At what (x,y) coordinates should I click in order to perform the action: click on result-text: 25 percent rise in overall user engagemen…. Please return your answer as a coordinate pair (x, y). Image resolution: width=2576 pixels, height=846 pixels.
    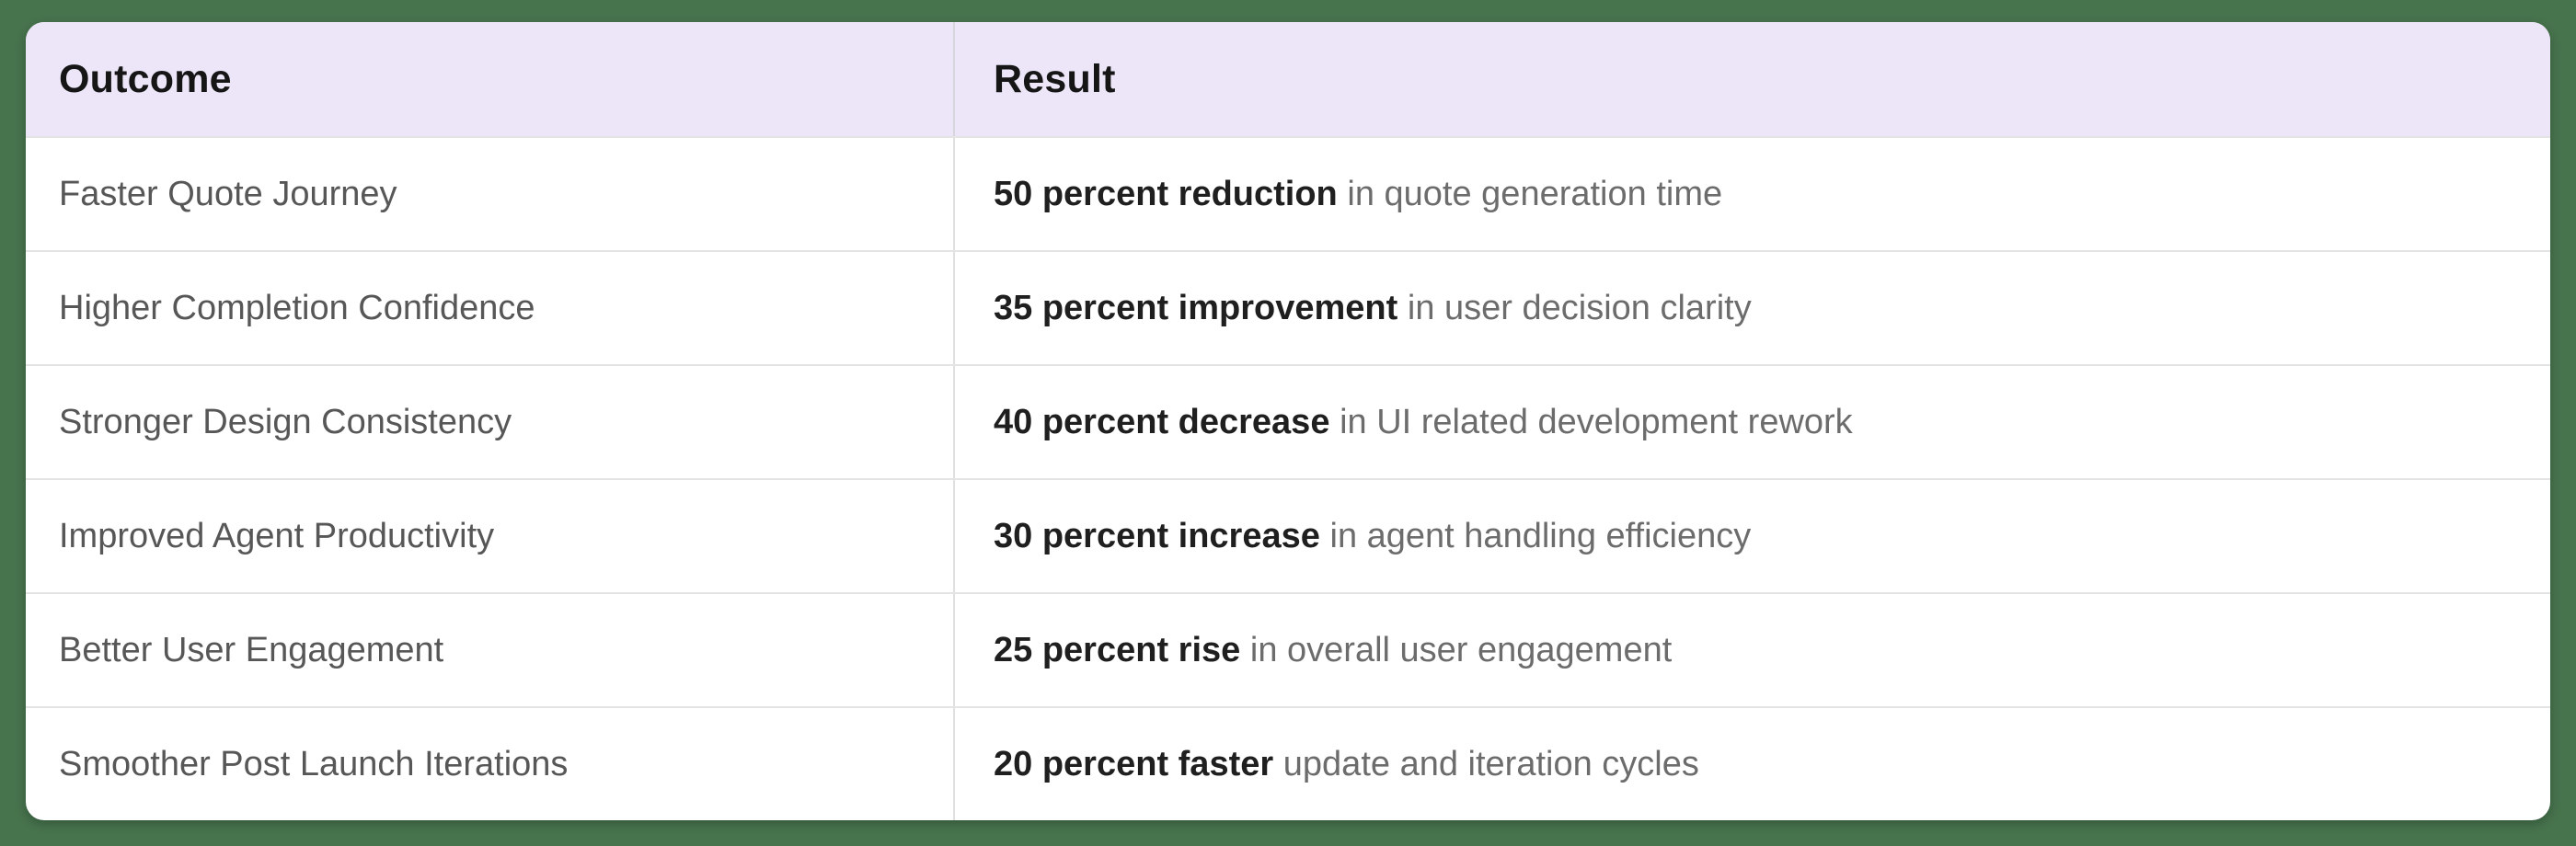
    Looking at the image, I should click on (1333, 650).